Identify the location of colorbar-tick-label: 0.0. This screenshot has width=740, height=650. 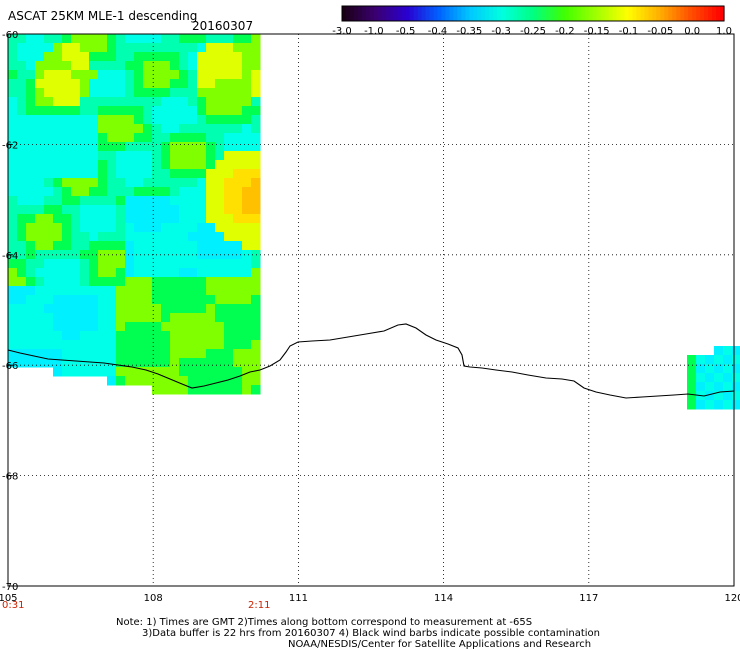
(692, 31).